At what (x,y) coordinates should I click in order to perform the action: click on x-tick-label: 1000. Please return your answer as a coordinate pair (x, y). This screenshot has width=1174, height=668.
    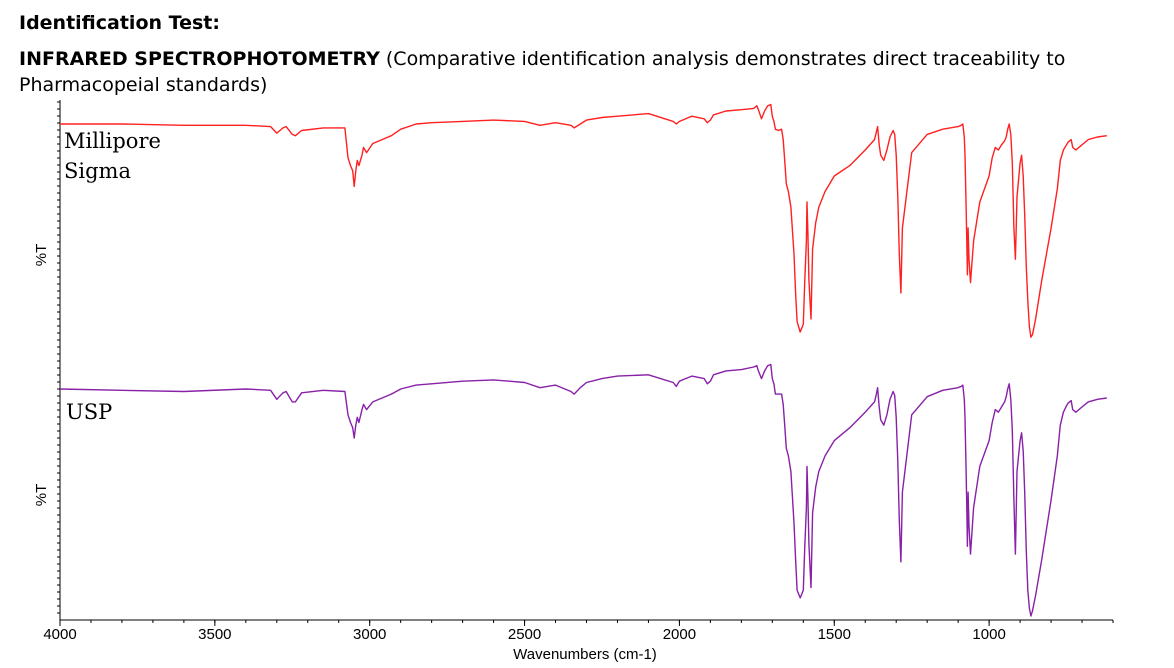
    Looking at the image, I should click on (988, 634).